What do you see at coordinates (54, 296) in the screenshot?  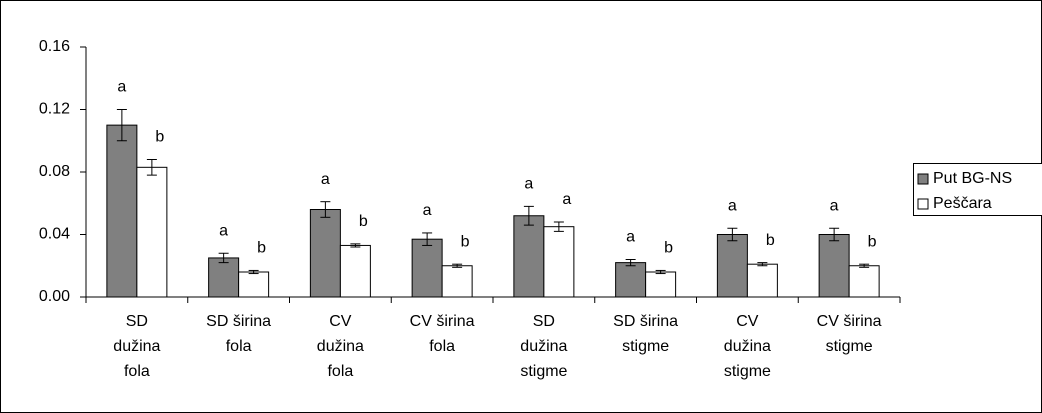 I see `y-tick-label: 0.00` at bounding box center [54, 296].